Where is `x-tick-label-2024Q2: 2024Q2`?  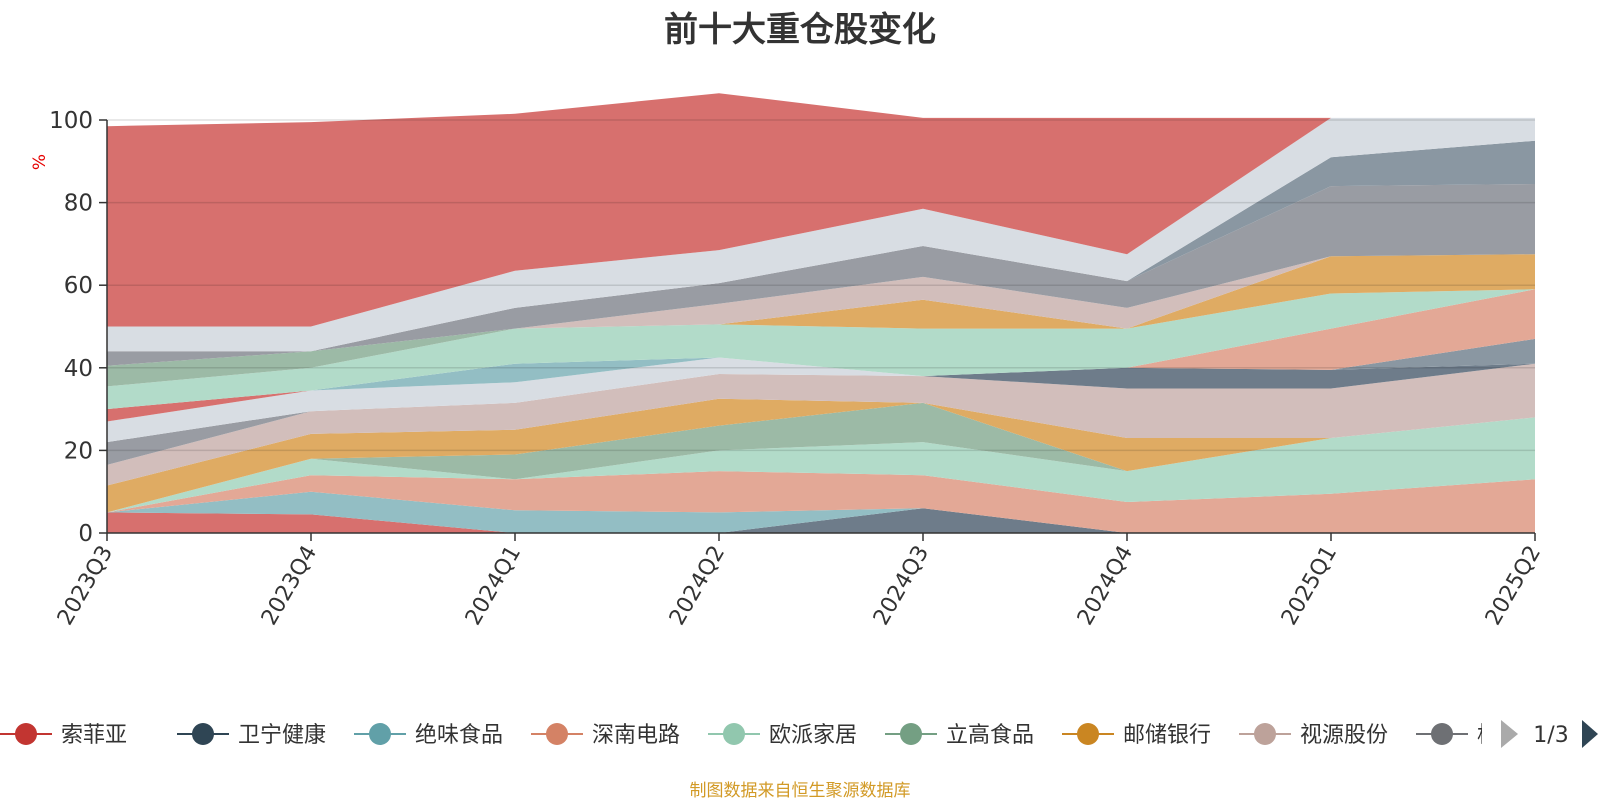 x-tick-label-2024Q2: 2024Q2 is located at coordinates (697, 586).